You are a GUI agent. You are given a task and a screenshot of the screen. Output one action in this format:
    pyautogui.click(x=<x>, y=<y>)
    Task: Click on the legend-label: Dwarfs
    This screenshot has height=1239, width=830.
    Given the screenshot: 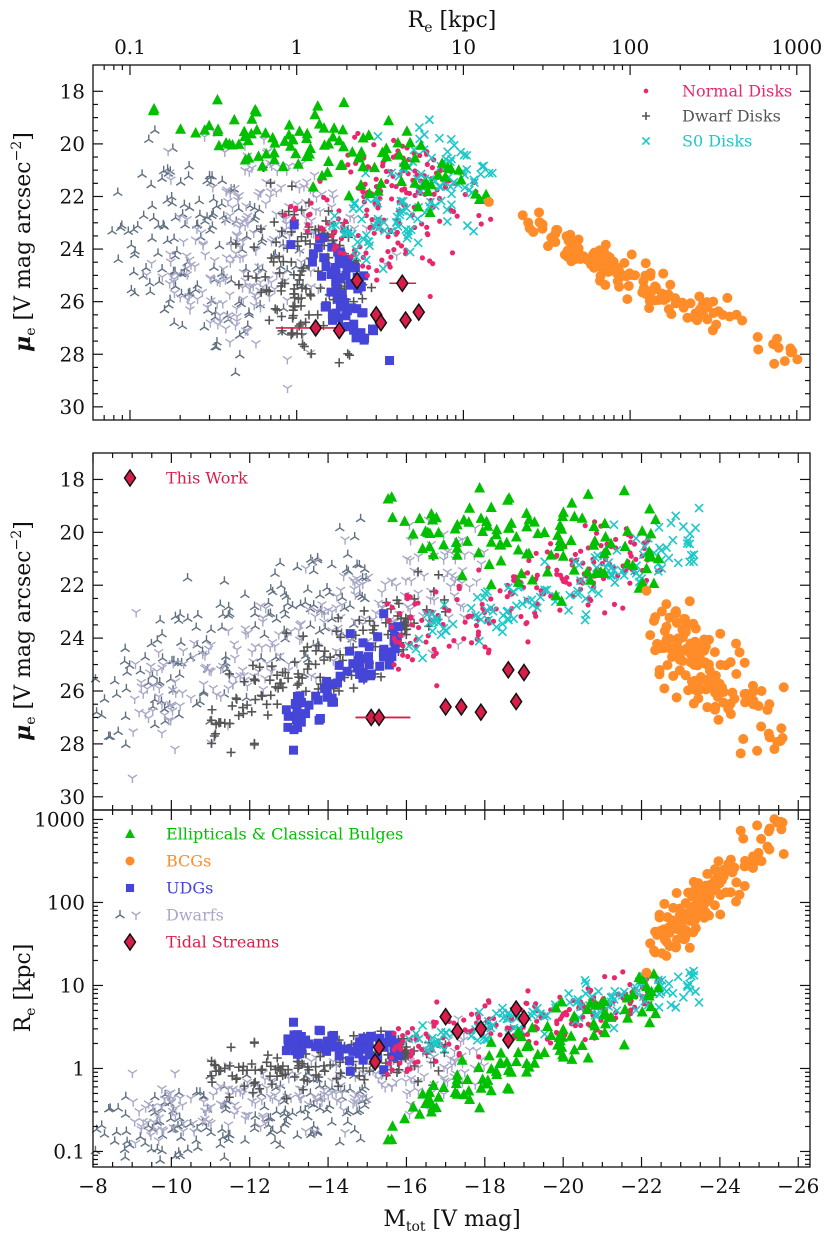 What is the action you would take?
    pyautogui.click(x=195, y=915)
    